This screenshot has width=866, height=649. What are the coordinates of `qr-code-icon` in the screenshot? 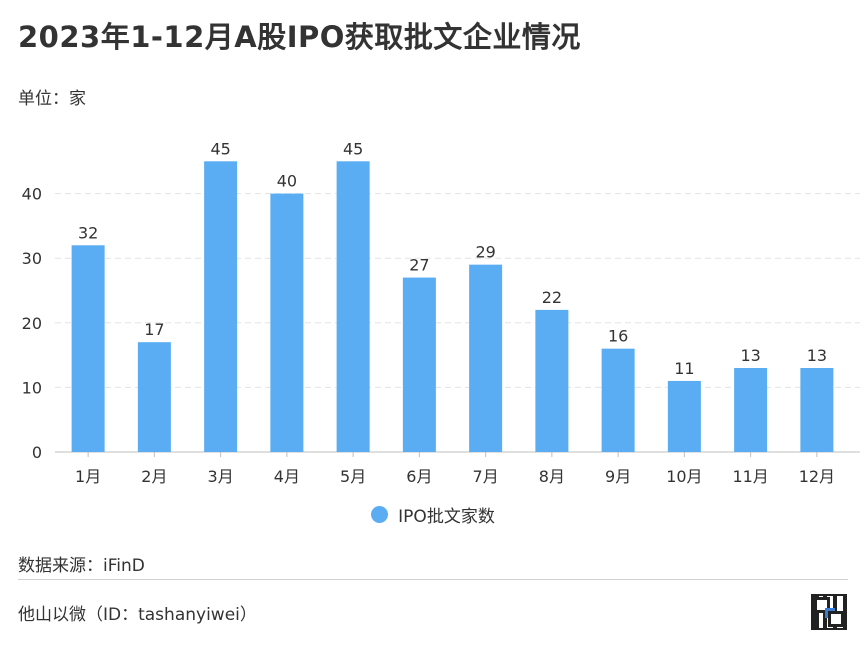 It's located at (829, 612).